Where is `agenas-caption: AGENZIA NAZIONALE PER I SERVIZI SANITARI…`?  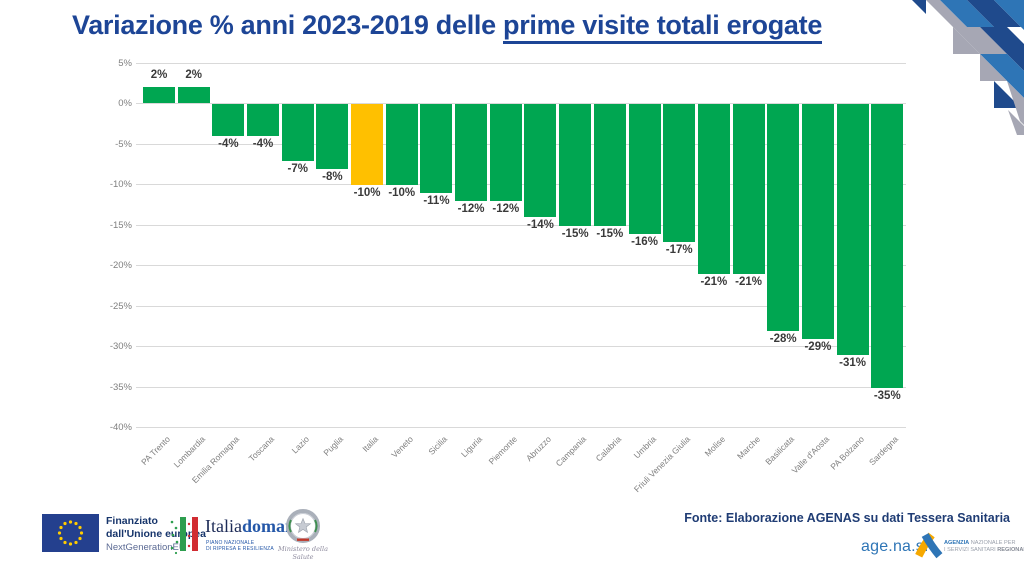
agenas-caption: AGENZIA NAZIONALE PER I SERVIZI SANITARI… is located at coordinates (984, 547).